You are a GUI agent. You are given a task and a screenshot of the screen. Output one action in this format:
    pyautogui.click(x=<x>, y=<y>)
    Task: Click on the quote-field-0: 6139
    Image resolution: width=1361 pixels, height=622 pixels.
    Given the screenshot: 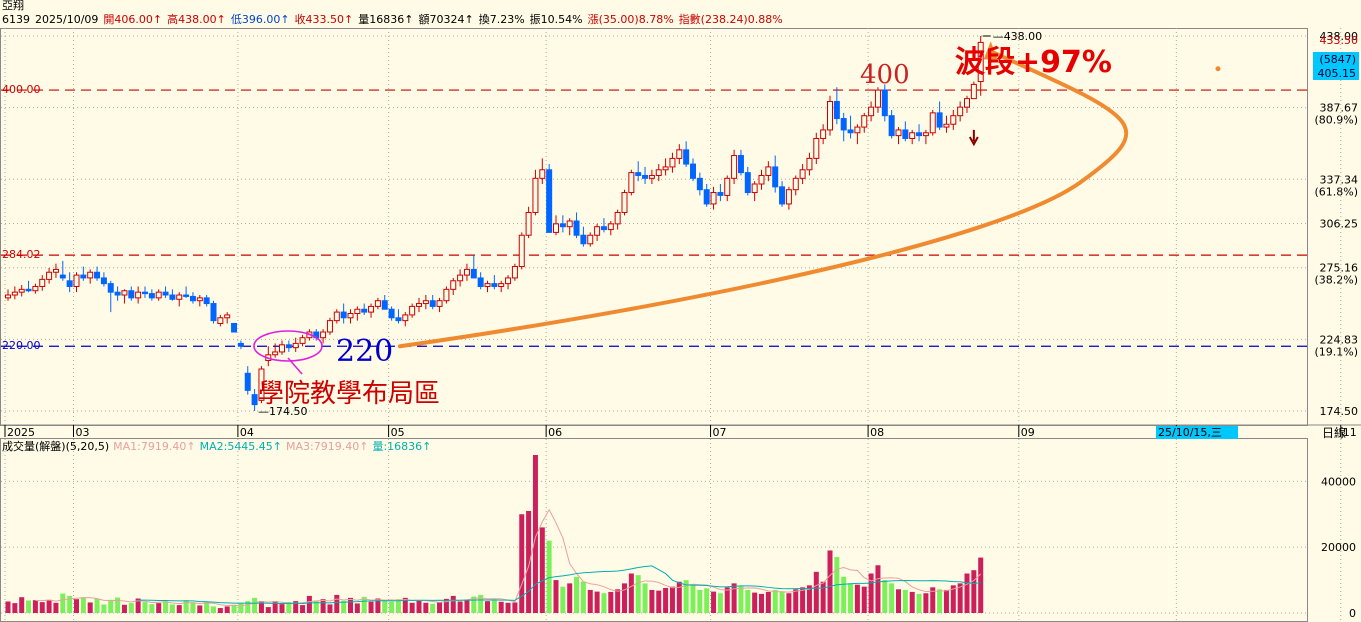 What is the action you would take?
    pyautogui.click(x=16, y=19)
    